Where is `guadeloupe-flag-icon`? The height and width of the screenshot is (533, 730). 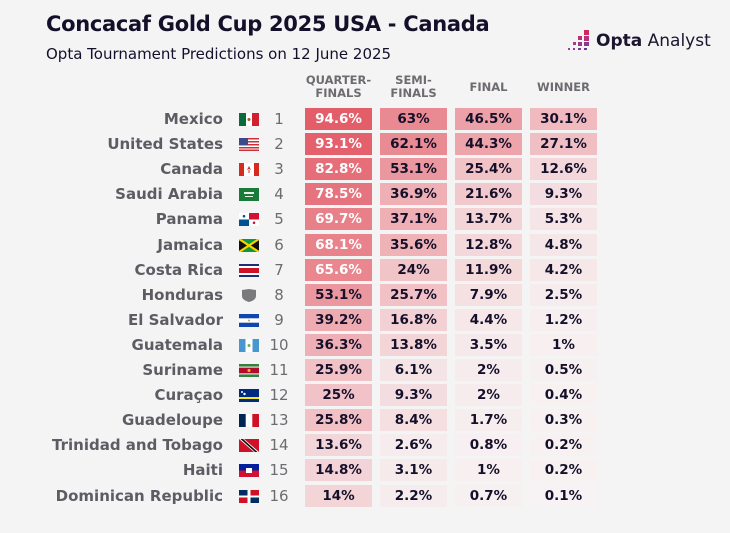
guadeloupe-flag-icon is located at coordinates (249, 421).